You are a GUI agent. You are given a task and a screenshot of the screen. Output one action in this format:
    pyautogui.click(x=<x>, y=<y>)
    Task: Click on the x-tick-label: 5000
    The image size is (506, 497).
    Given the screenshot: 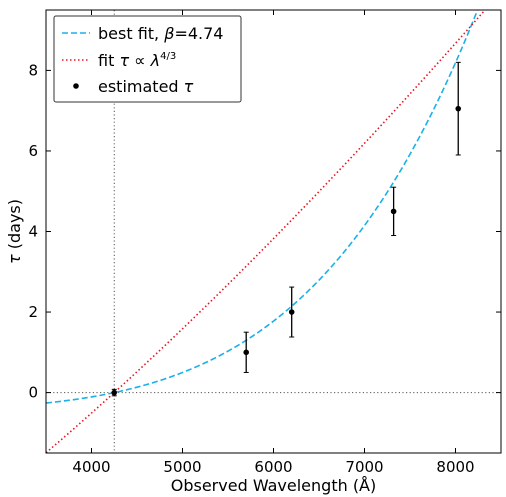 What is the action you would take?
    pyautogui.click(x=182, y=467)
    